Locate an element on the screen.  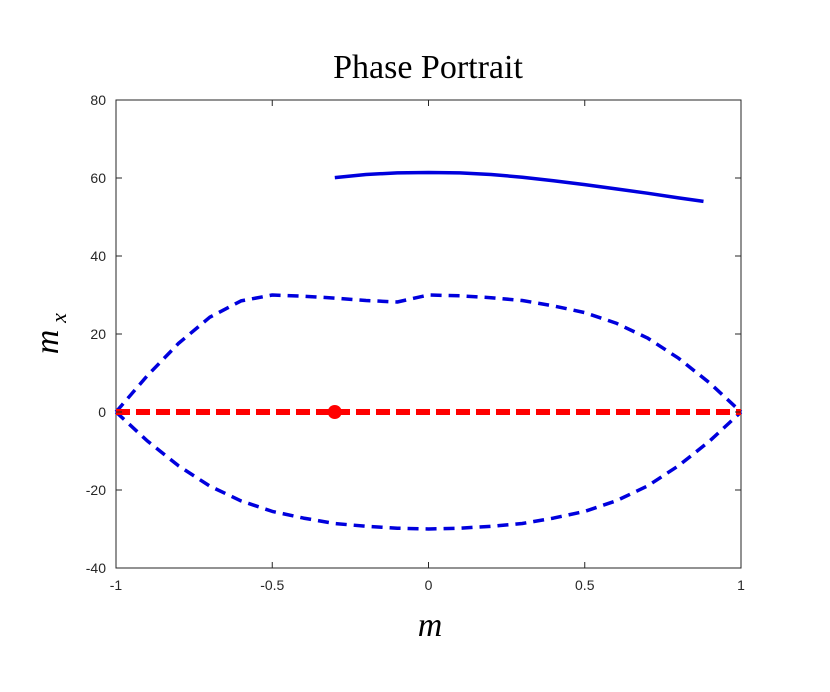
x-tick-label: 1 is located at coordinates (741, 585).